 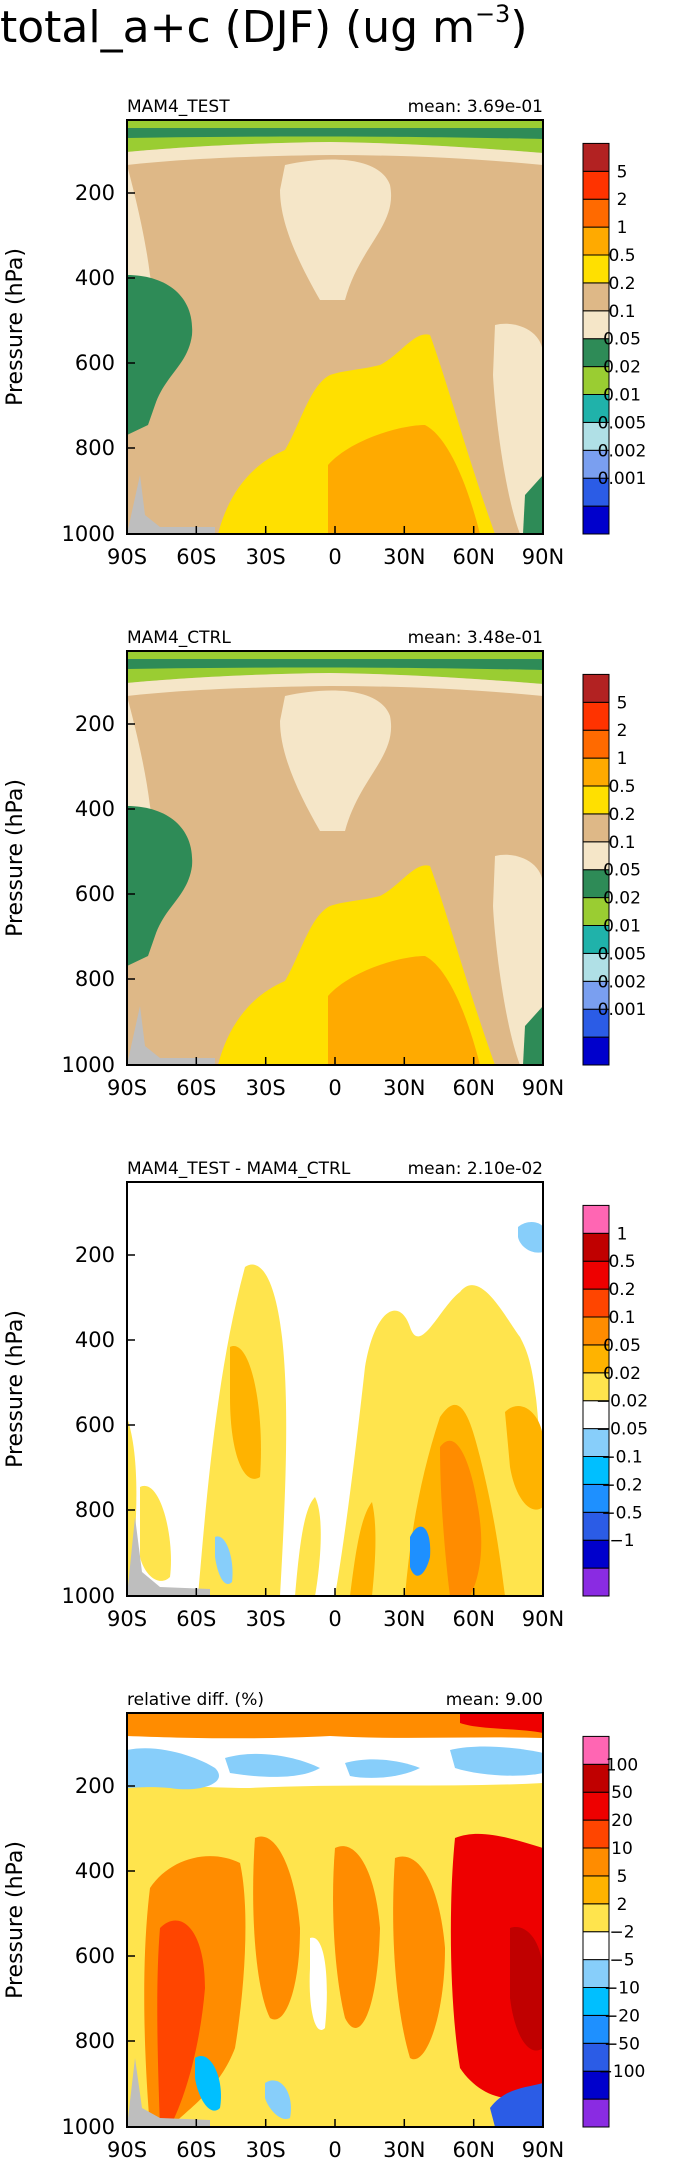 I want to click on colorbar-label: −0.1, so click(x=621, y=1458).